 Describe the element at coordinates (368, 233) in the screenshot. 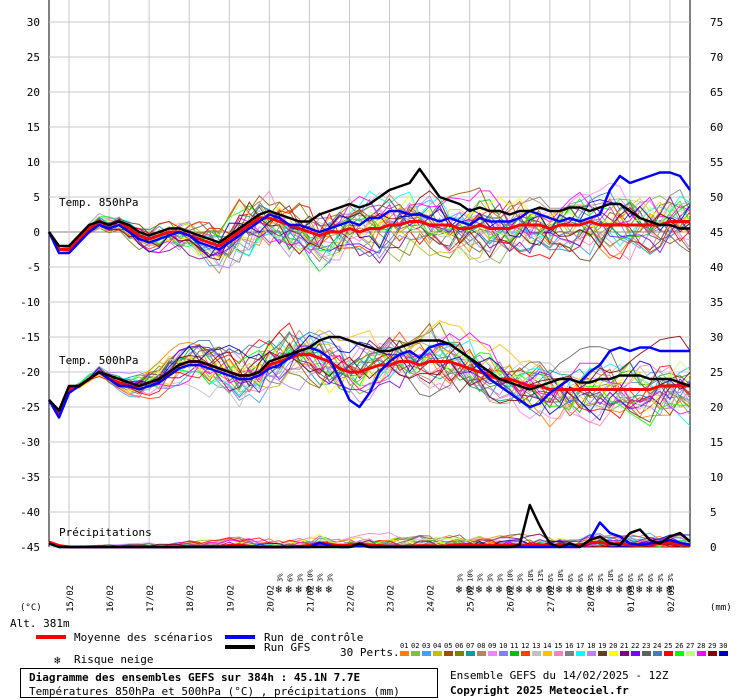

I see `t850-moyenne-des-sc-narios-line` at that location.